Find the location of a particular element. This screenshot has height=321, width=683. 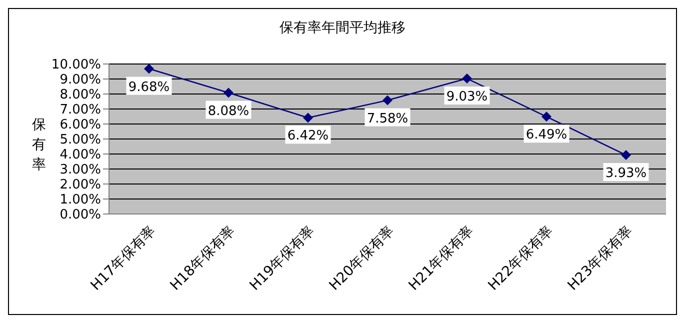

y-tick-label: 8.00% is located at coordinates (80, 95).